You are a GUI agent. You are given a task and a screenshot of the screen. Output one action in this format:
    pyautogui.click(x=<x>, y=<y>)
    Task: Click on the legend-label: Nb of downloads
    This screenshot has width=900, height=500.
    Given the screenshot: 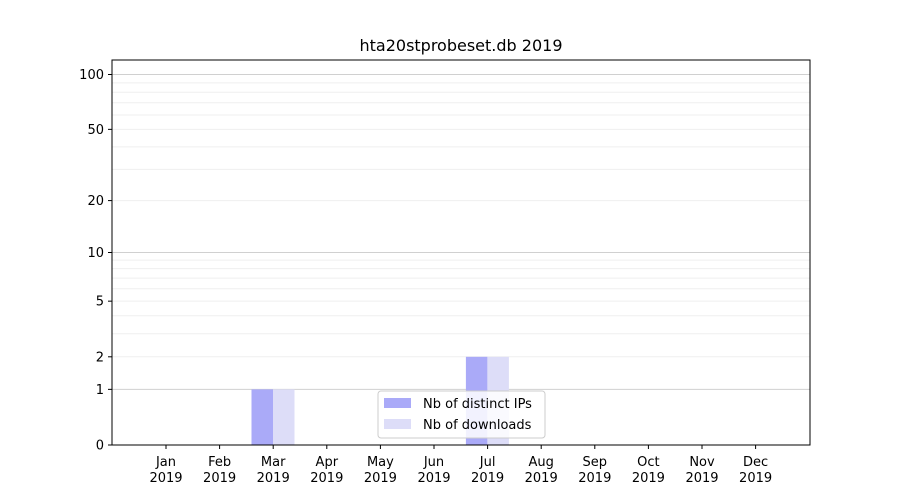 What is the action you would take?
    pyautogui.click(x=477, y=425)
    